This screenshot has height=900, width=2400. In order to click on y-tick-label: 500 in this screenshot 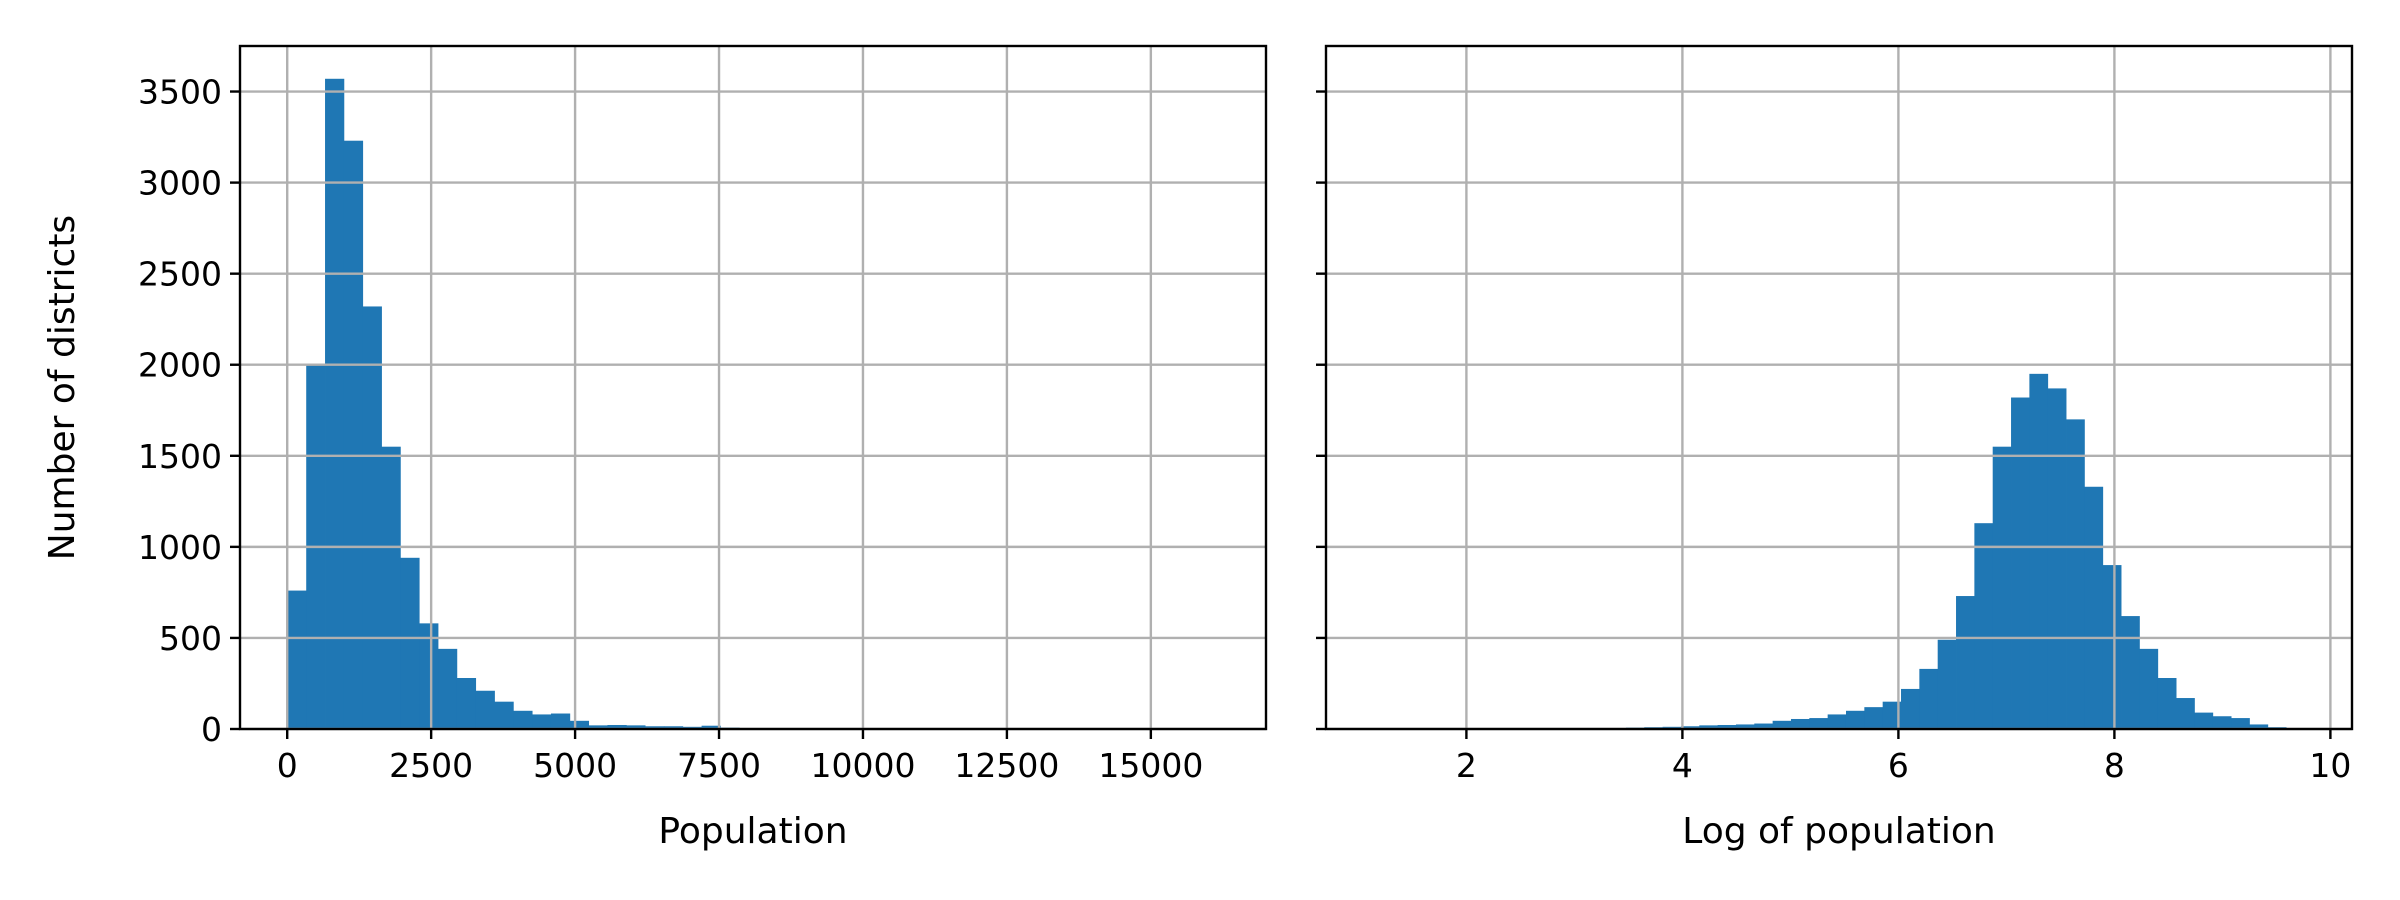, I will do `click(190, 638)`.